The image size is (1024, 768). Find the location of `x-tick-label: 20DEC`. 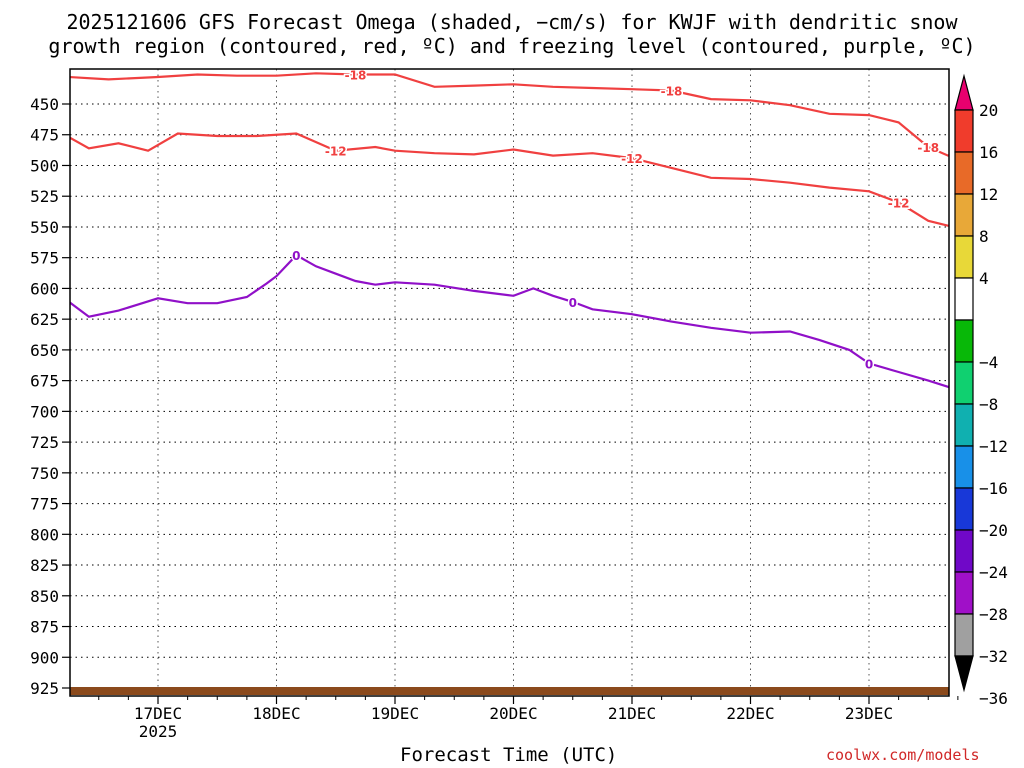

x-tick-label: 20DEC is located at coordinates (513, 713).